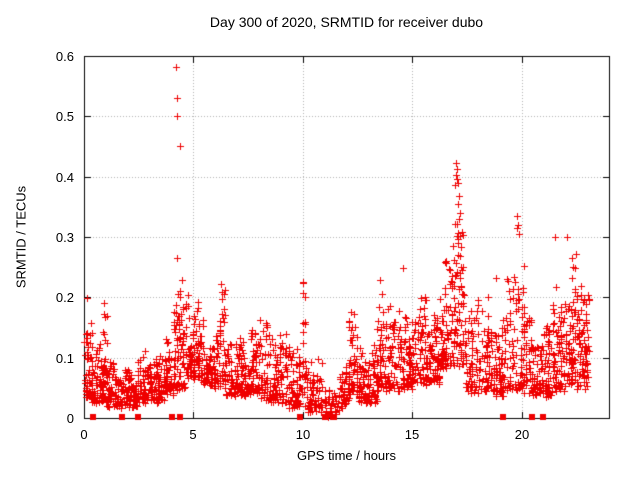  I want to click on y-tick-label: 0.6, so click(64, 56).